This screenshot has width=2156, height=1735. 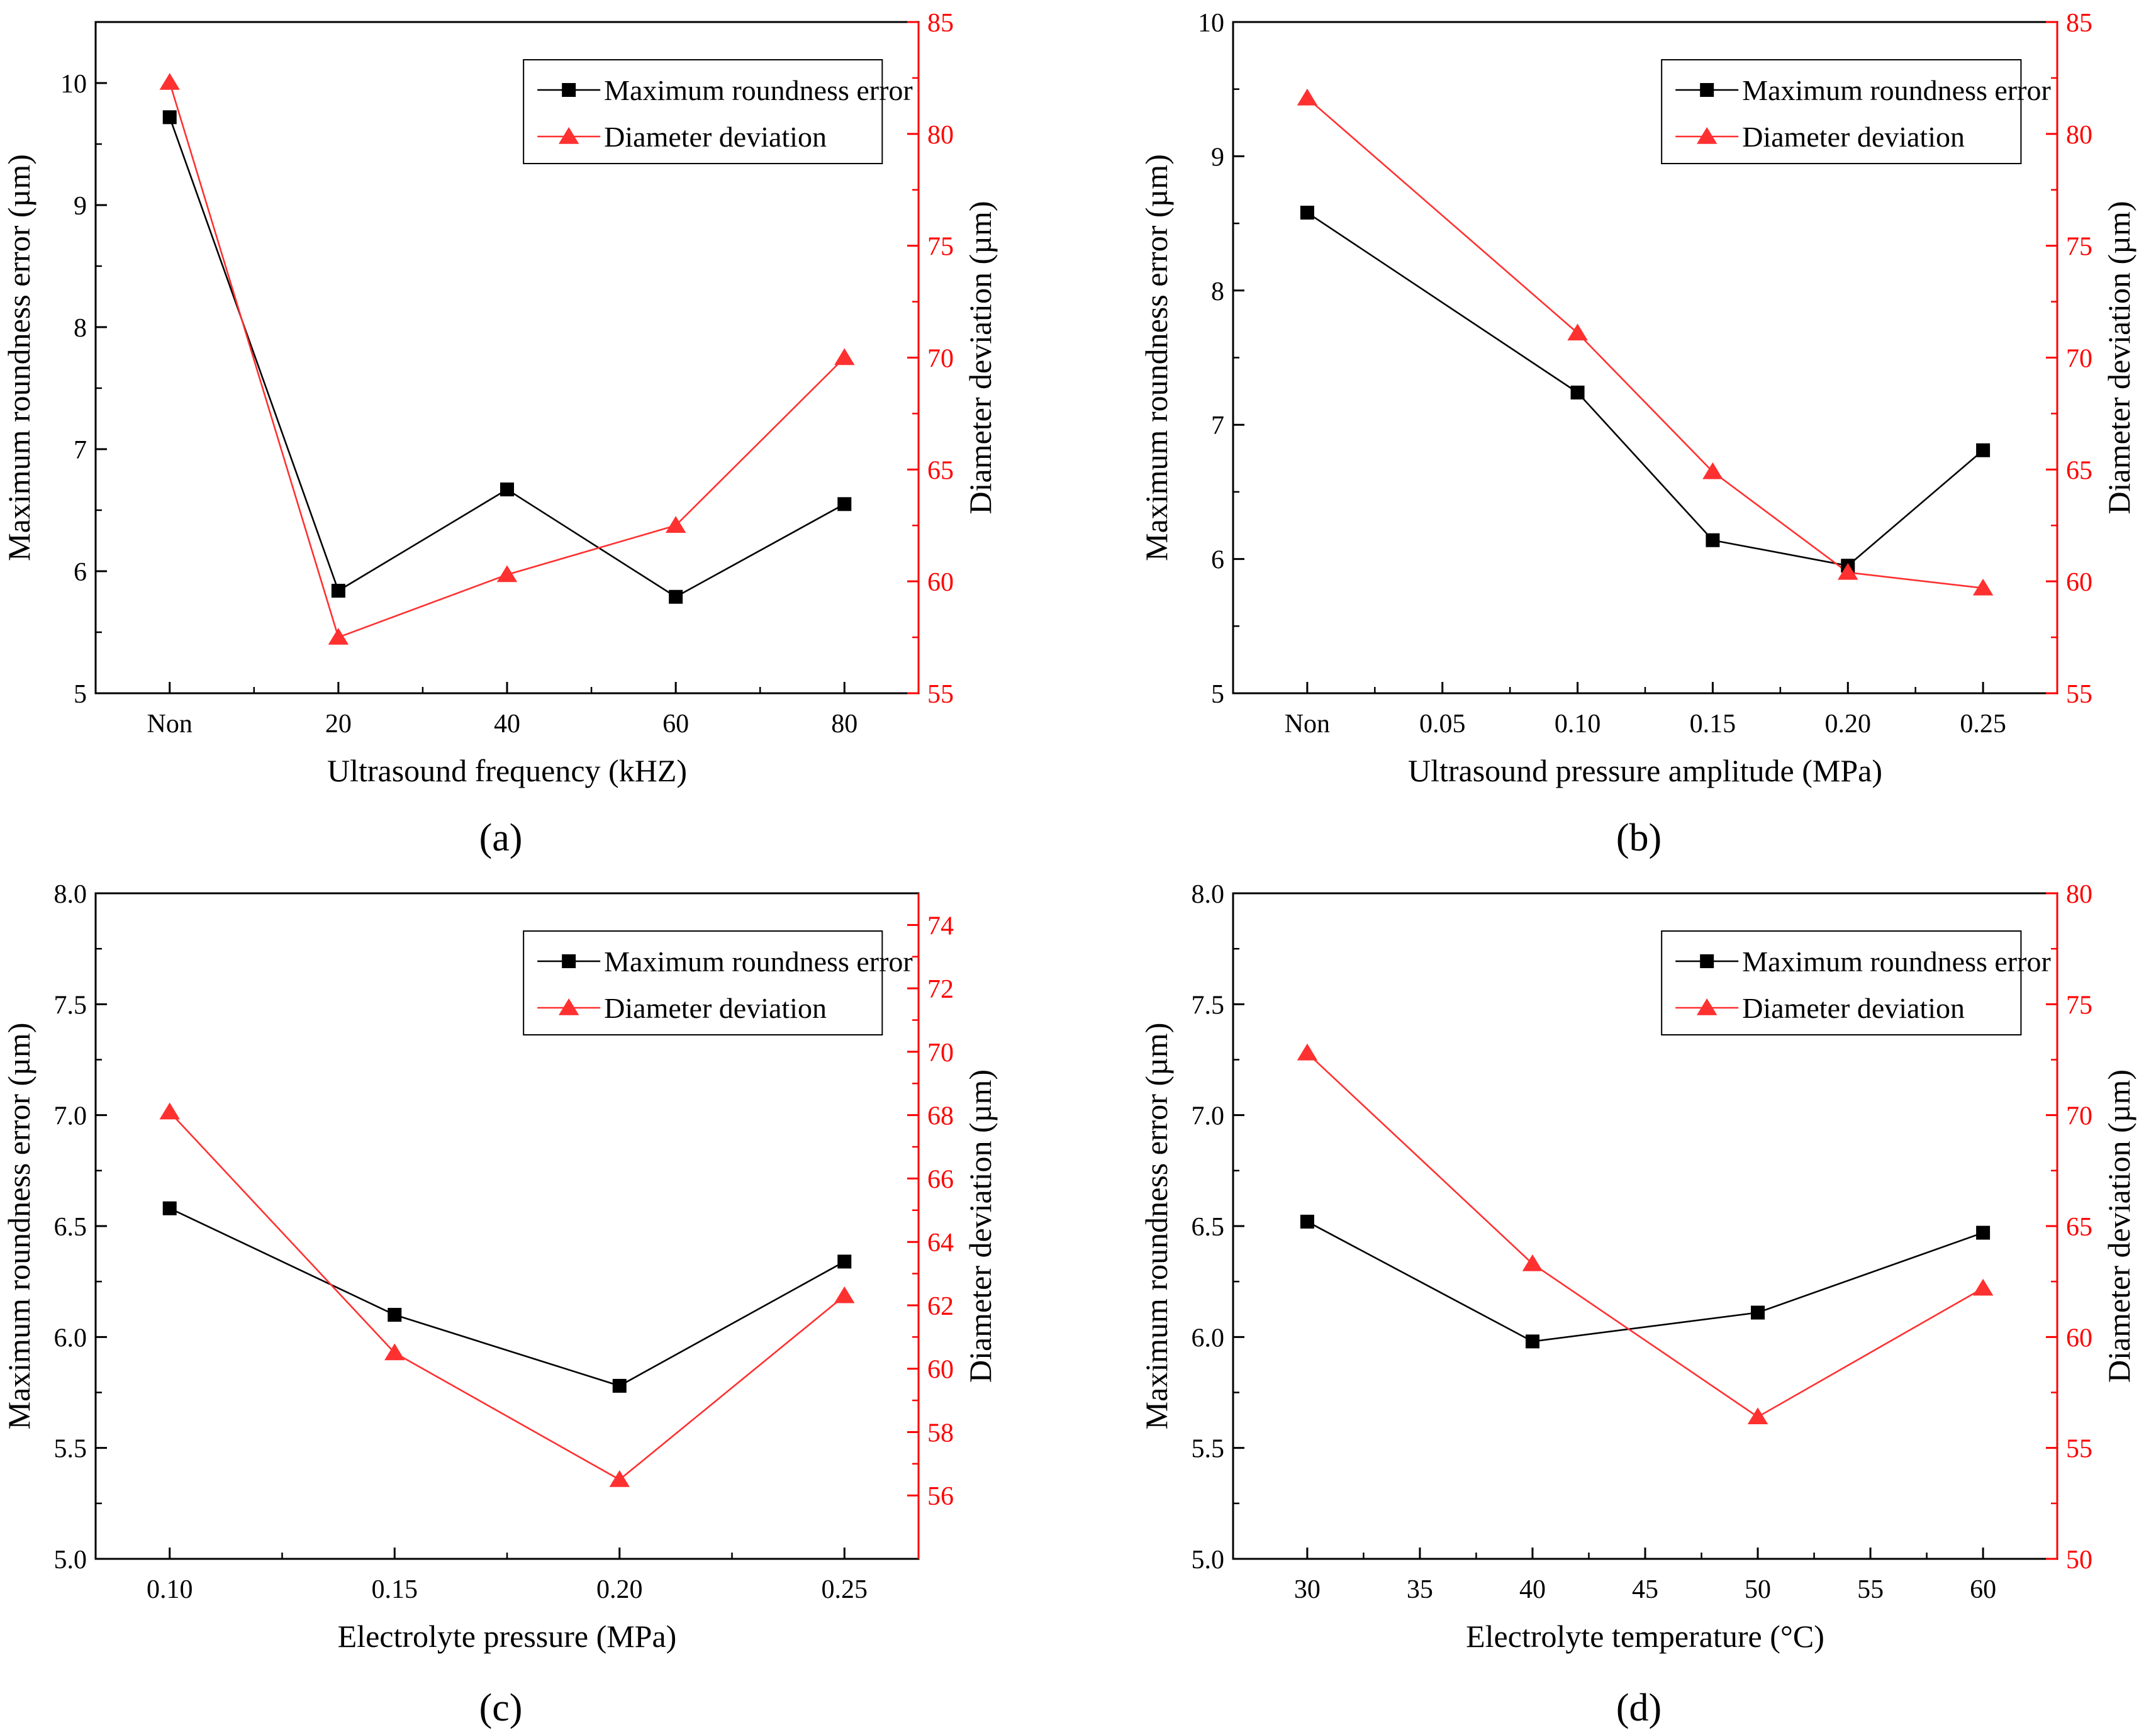 I want to click on x-tick-label: 60, so click(x=676, y=724).